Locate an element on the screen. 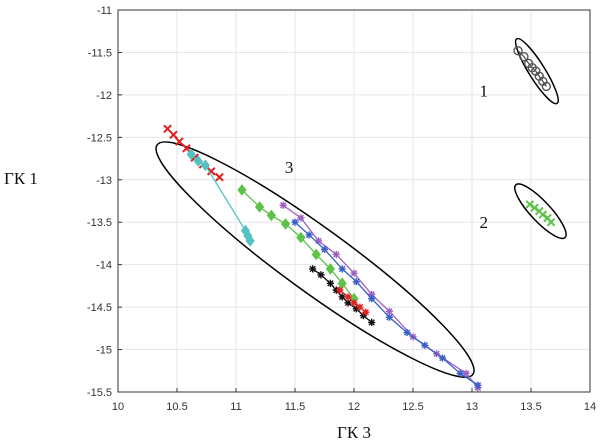 The height and width of the screenshot is (445, 603). series-line is located at coordinates (532, 68).